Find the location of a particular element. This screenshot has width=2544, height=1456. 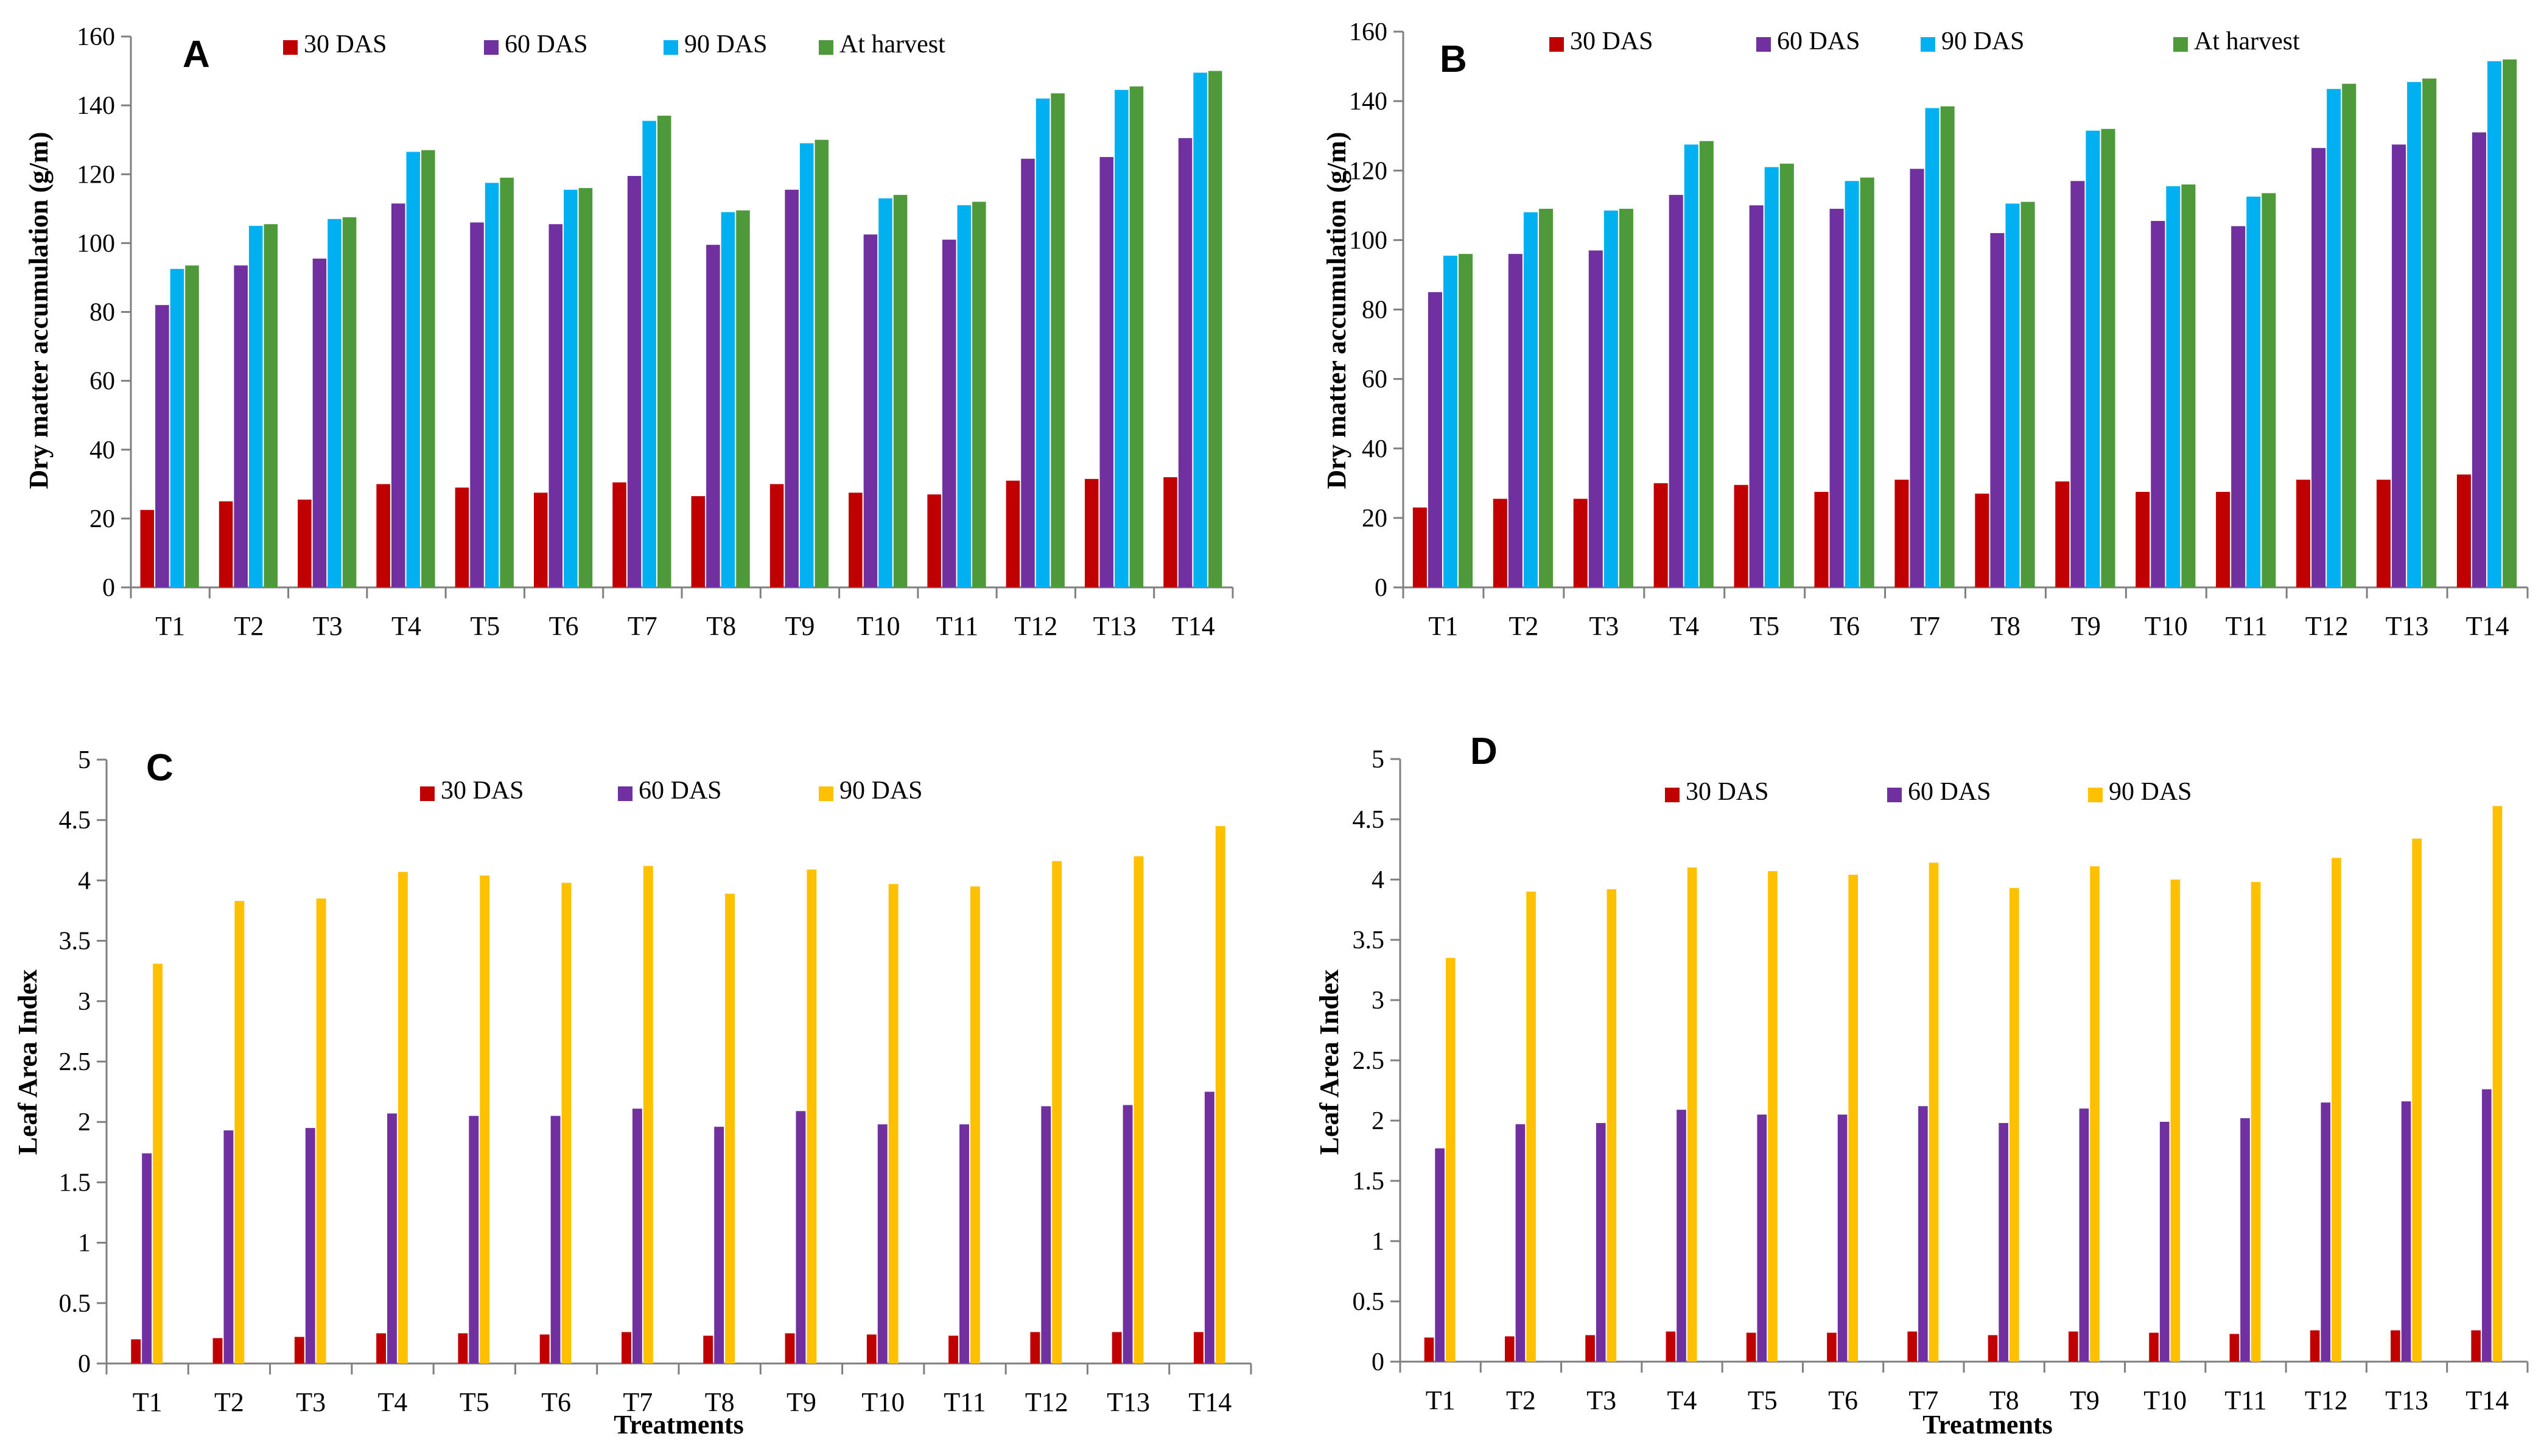

bar-D-T9-30-das is located at coordinates (2073, 1346).